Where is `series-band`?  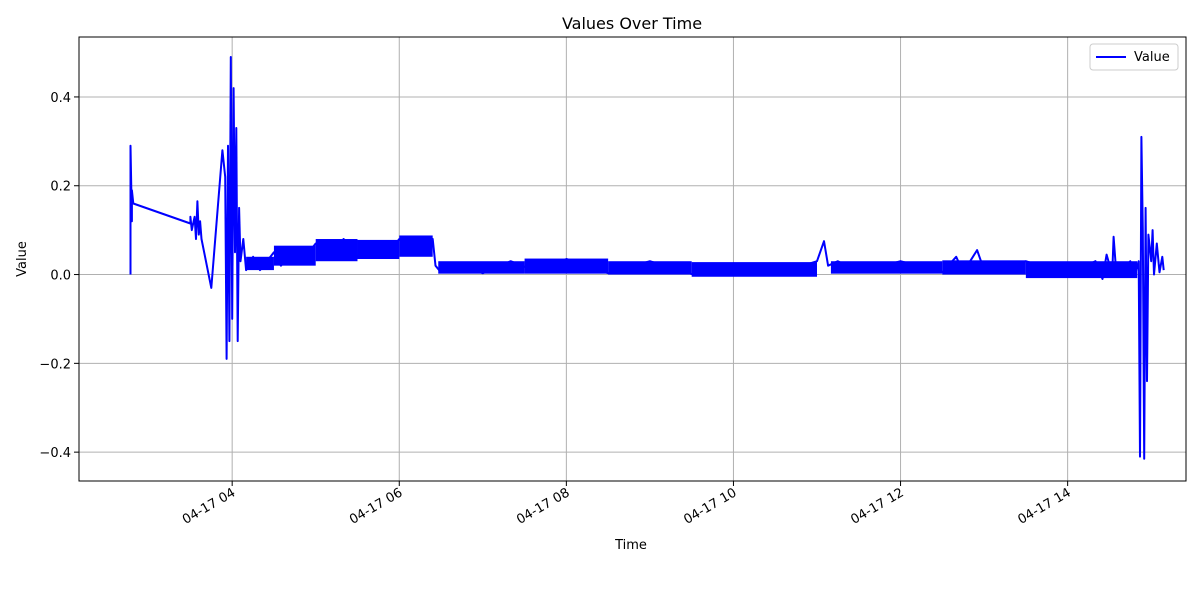
series-band is located at coordinates (650, 268).